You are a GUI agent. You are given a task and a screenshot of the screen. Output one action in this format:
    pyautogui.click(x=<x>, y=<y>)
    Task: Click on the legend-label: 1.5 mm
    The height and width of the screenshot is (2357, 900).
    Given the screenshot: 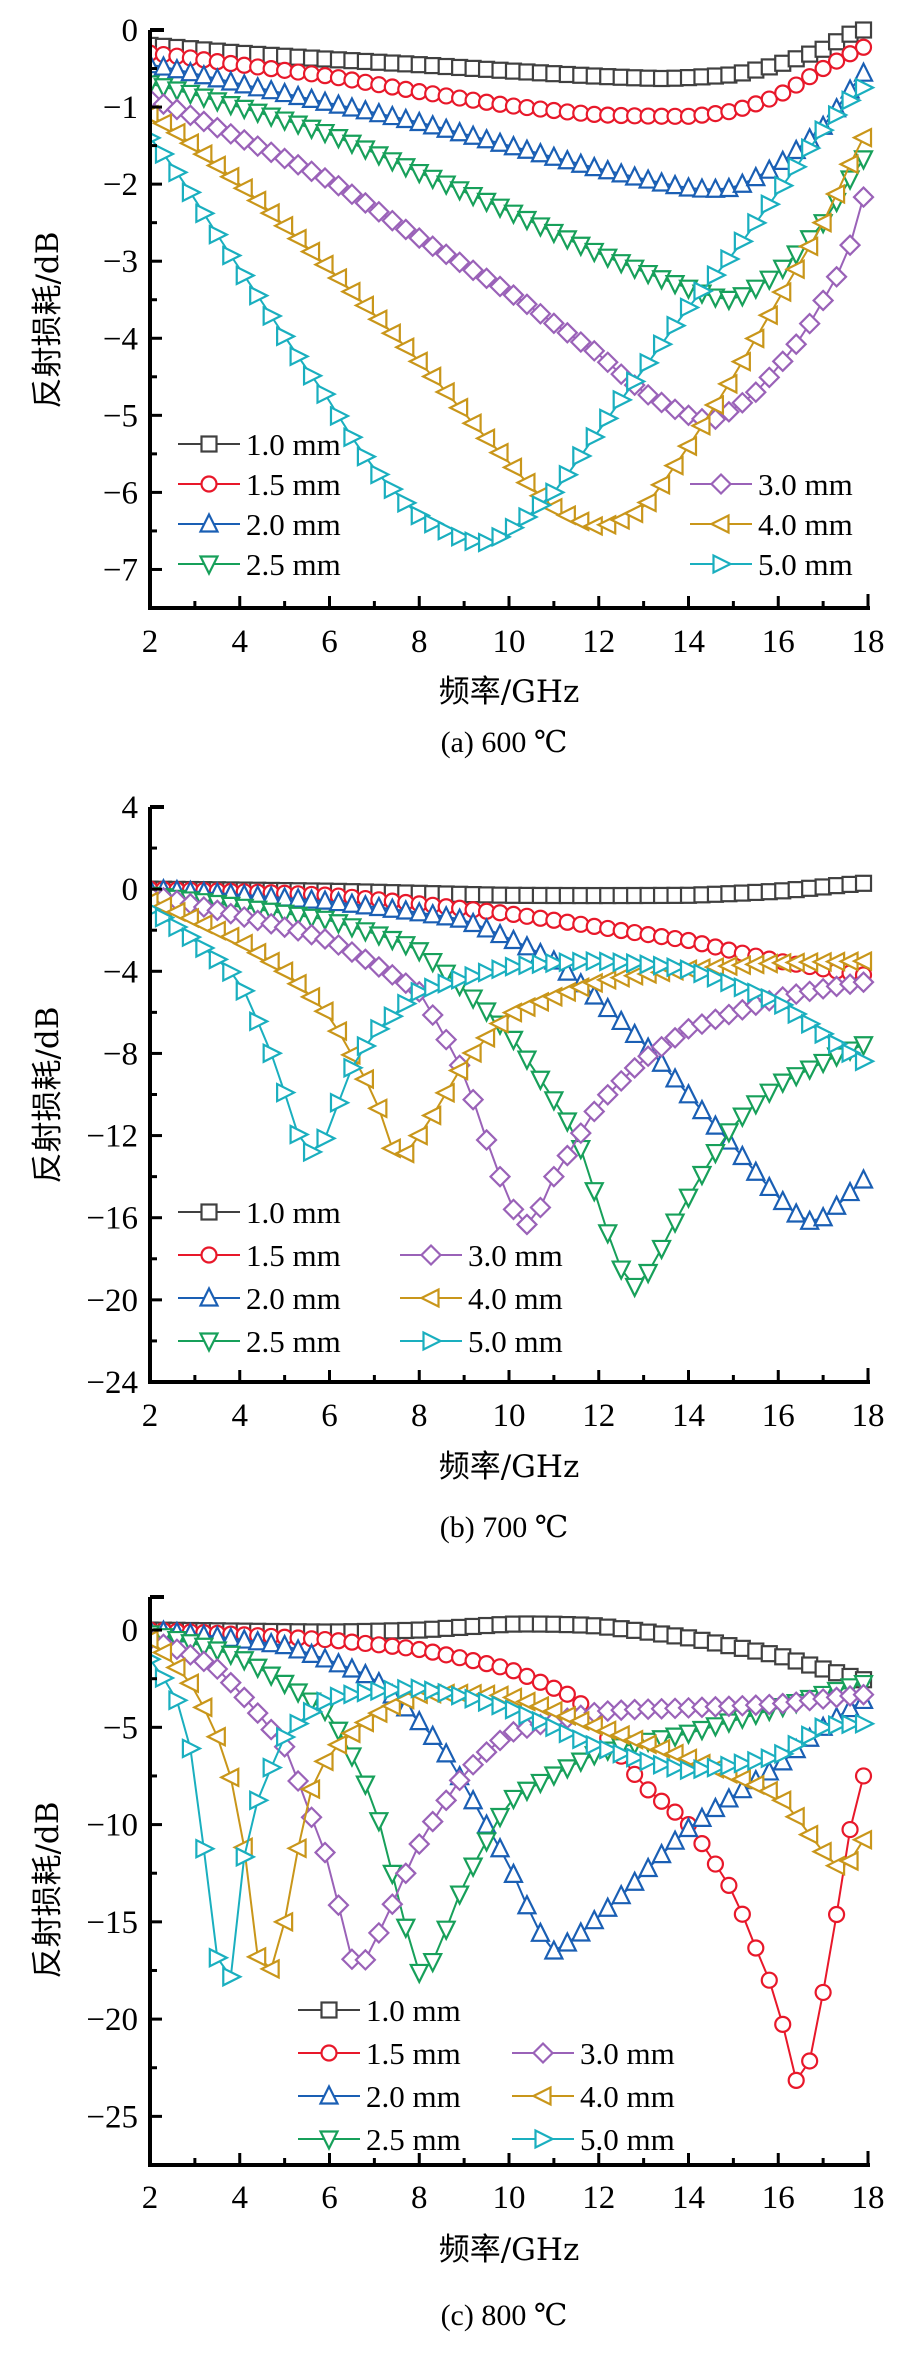 What is the action you would take?
    pyautogui.click(x=293, y=484)
    